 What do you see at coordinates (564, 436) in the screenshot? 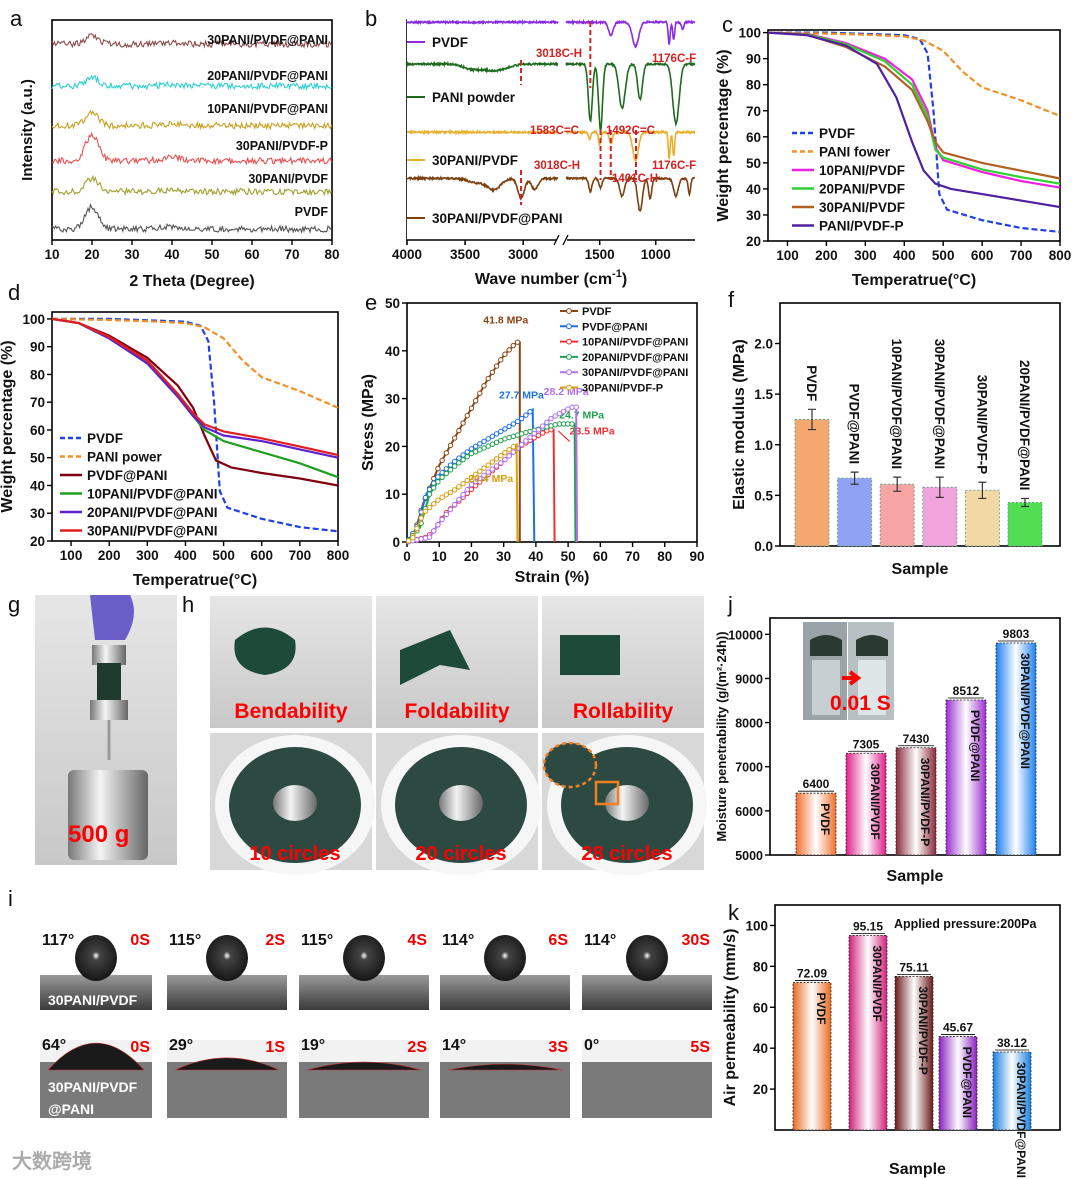
I see `annotation-arrow` at bounding box center [564, 436].